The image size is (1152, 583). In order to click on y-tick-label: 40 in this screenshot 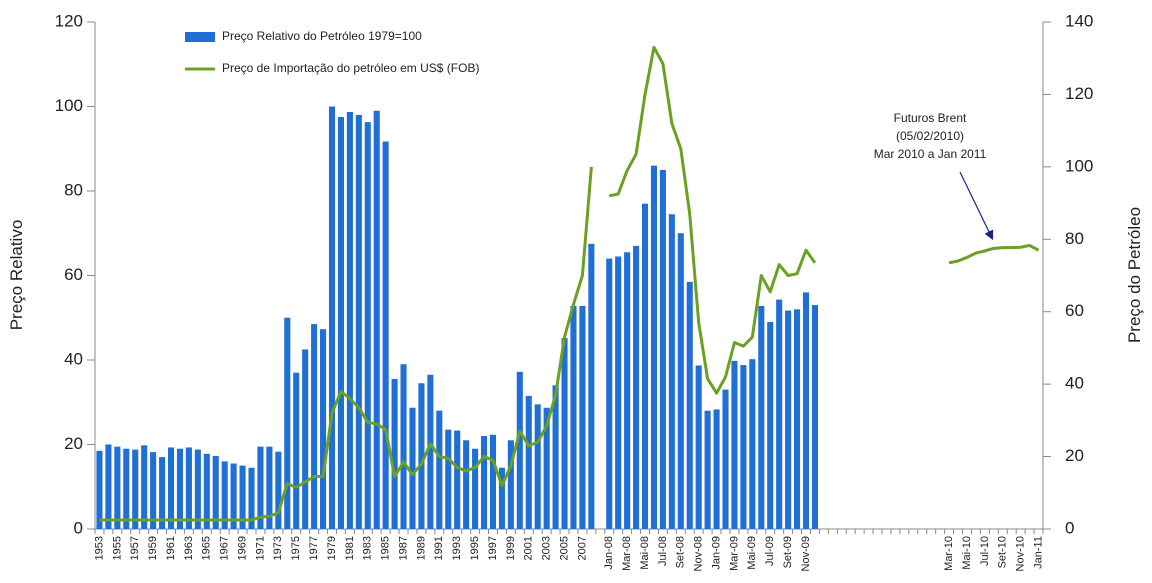, I will do `click(73, 358)`.